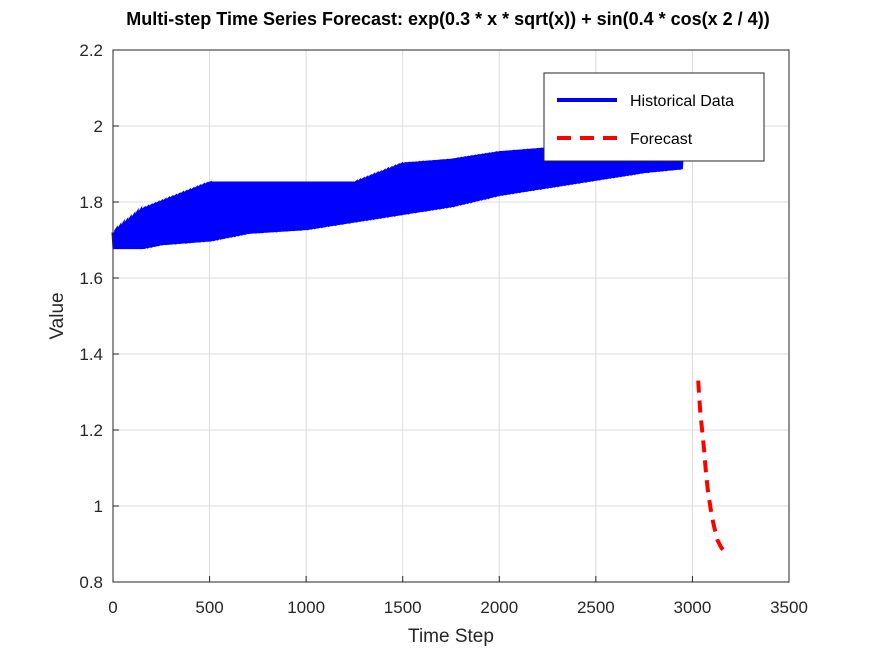 This screenshot has width=872, height=654. I want to click on legend: Historical Data Forecast, so click(654, 117).